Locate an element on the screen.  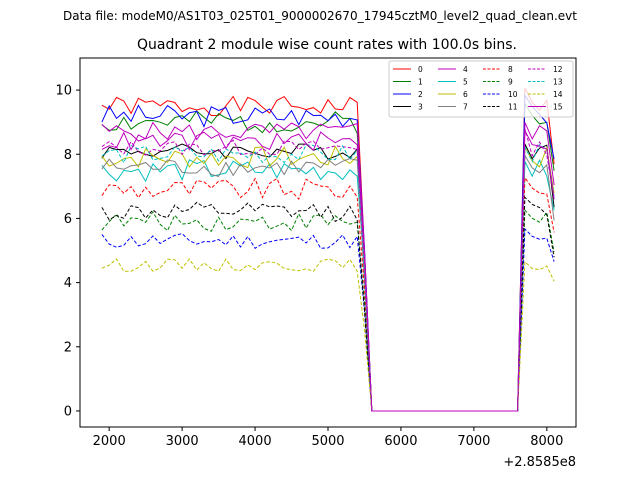
x-offset-label: +2.8585e8 is located at coordinates (539, 462).